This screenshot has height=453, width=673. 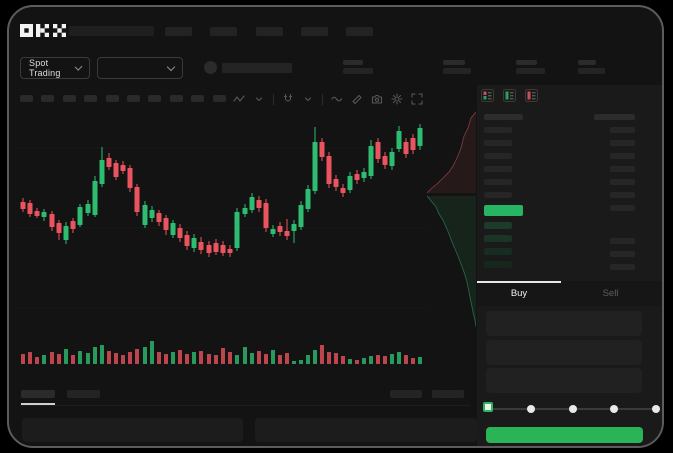 I want to click on coin-avatar, so click(x=210, y=67).